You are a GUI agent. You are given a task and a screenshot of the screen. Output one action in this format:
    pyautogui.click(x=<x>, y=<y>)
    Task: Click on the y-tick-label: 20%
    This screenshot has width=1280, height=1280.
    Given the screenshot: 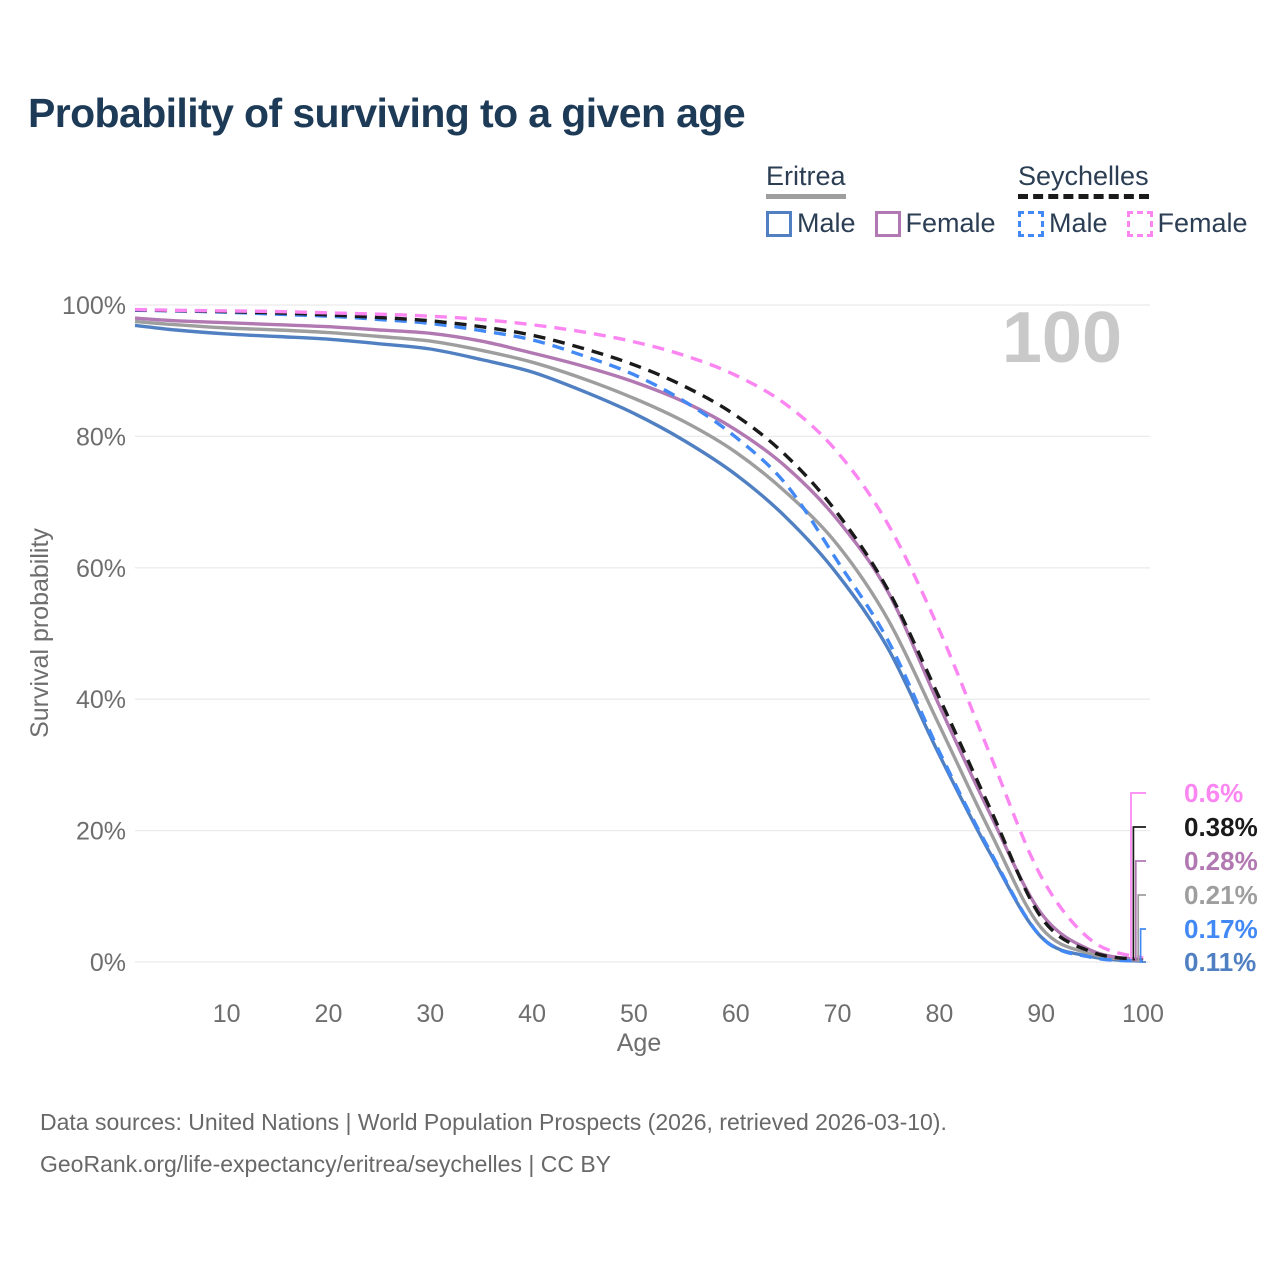 What is the action you would take?
    pyautogui.click(x=101, y=832)
    